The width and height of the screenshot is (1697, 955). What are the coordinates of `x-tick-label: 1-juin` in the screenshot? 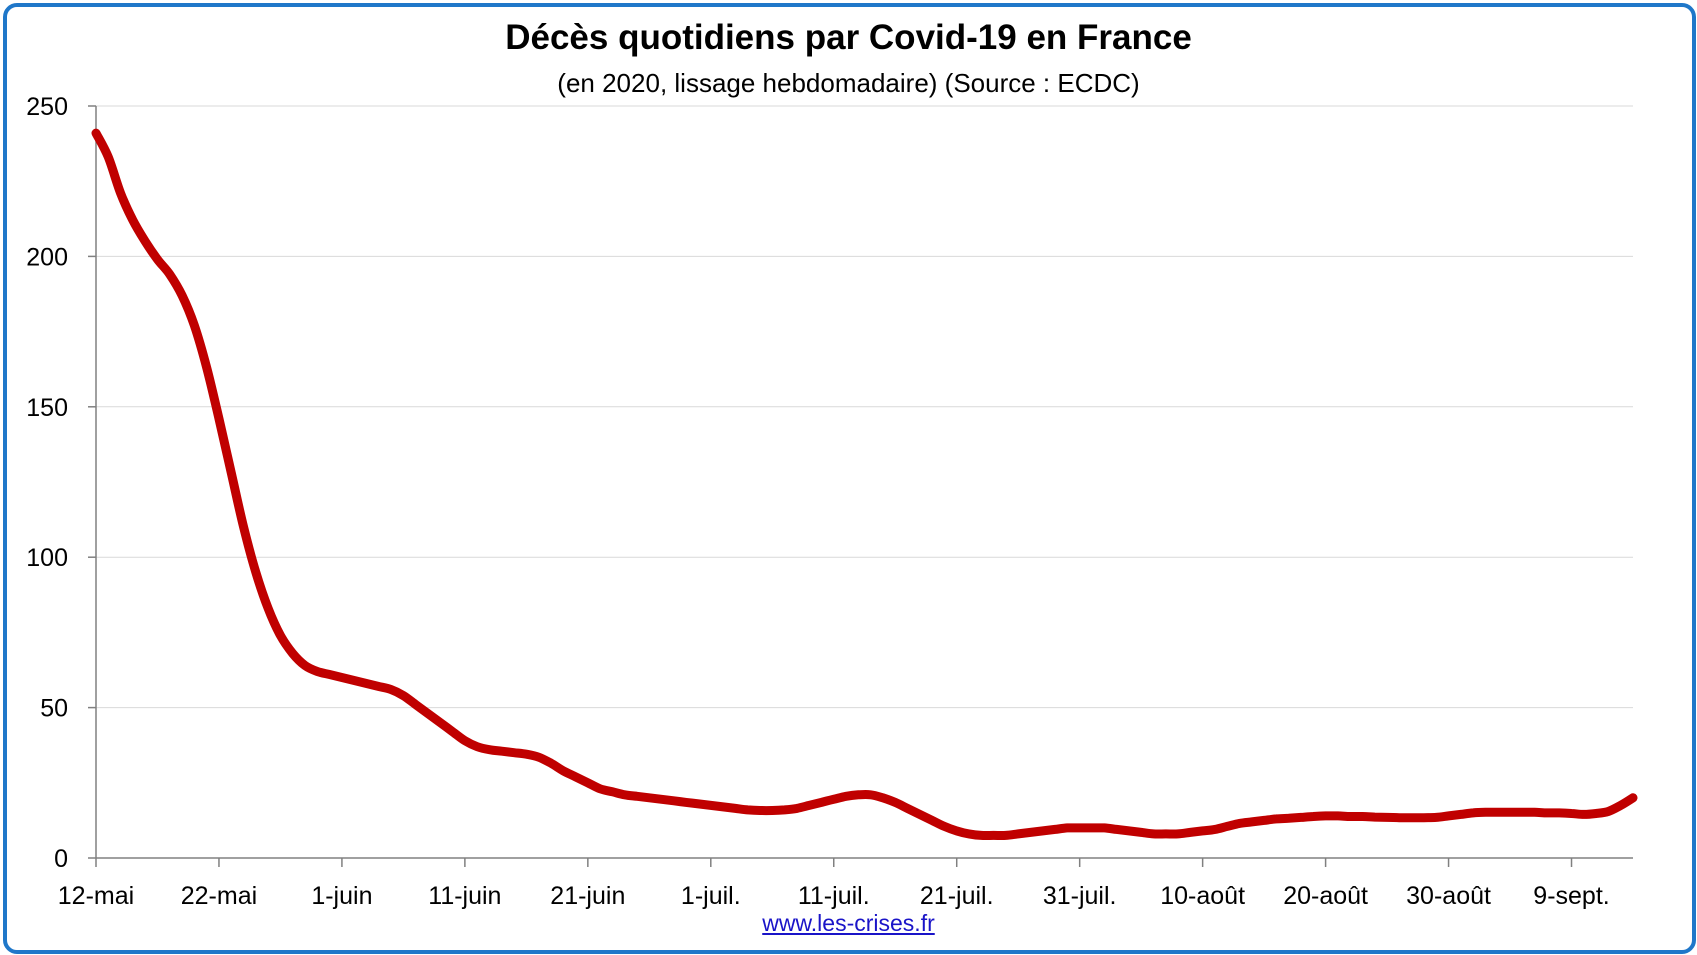 It's located at (341, 896).